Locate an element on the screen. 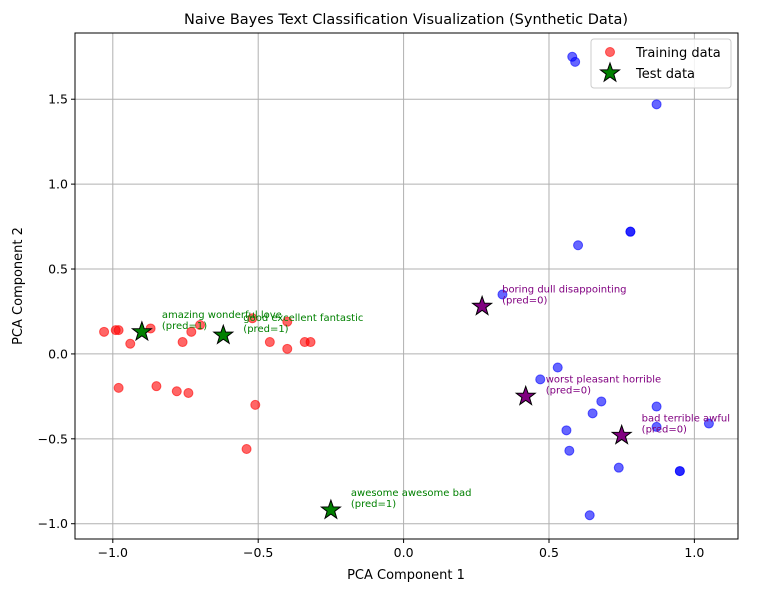 Image resolution: width=781 pixels, height=590 pixels. y-tick-label: 0.0 is located at coordinates (58, 353).